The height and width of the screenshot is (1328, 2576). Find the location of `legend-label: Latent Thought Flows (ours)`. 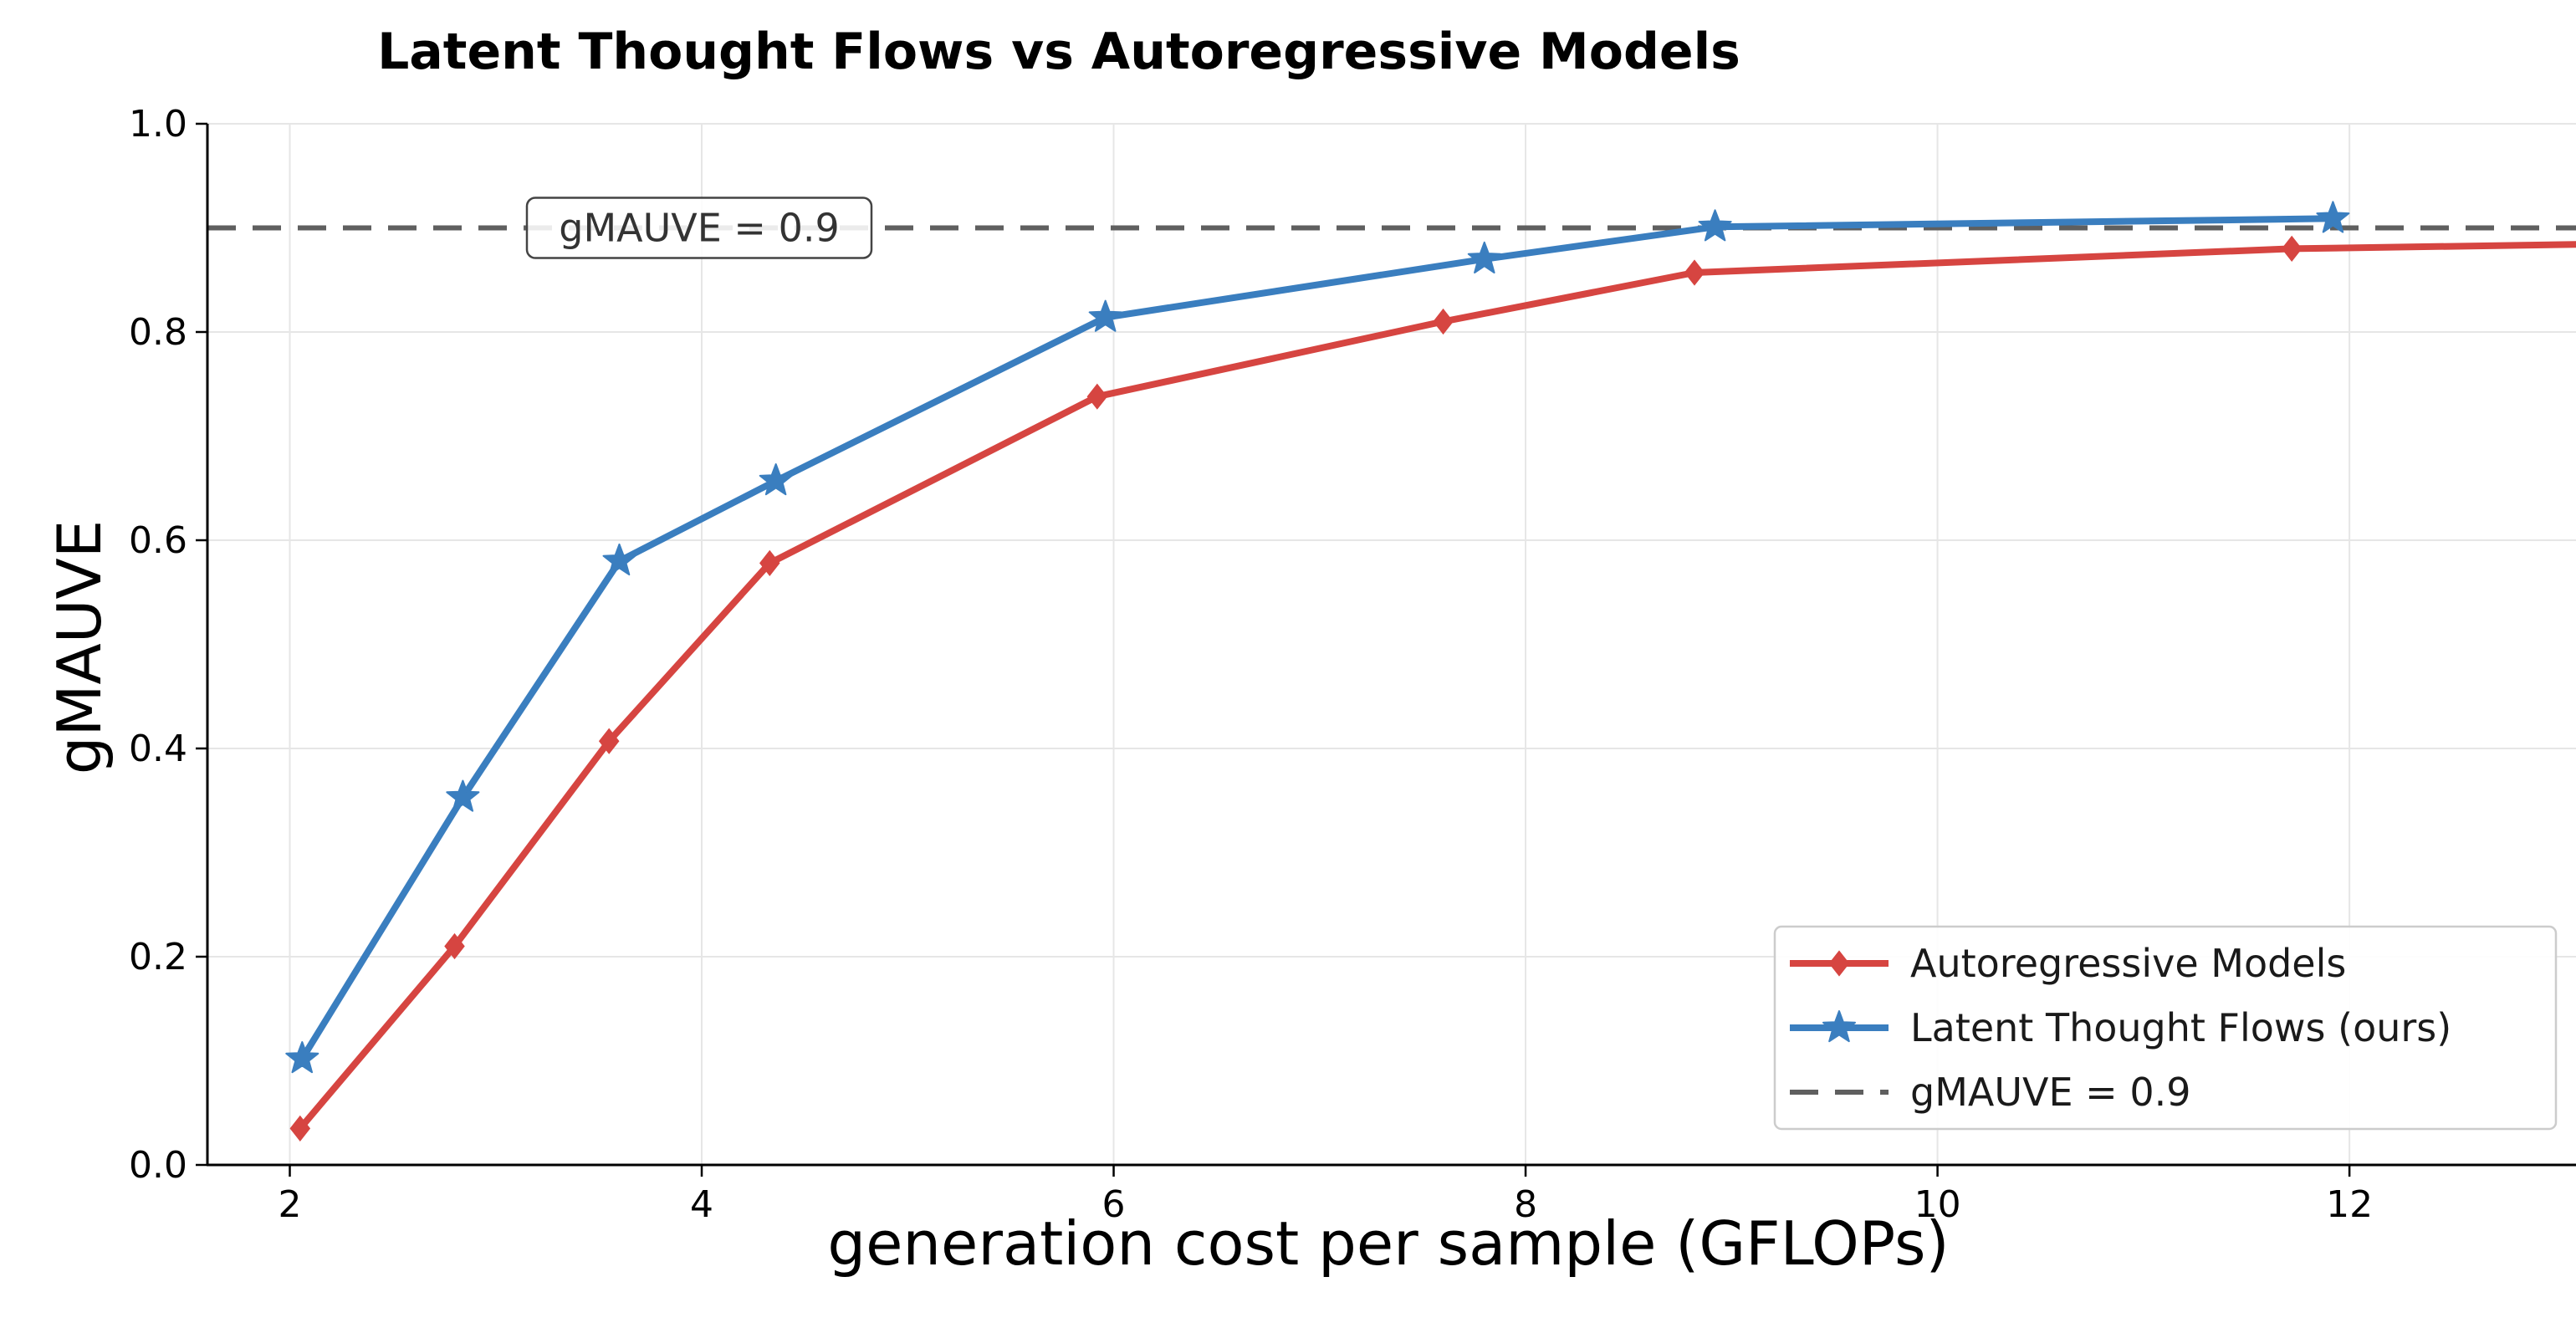

legend-label: Latent Thought Flows (ours) is located at coordinates (2180, 1027).